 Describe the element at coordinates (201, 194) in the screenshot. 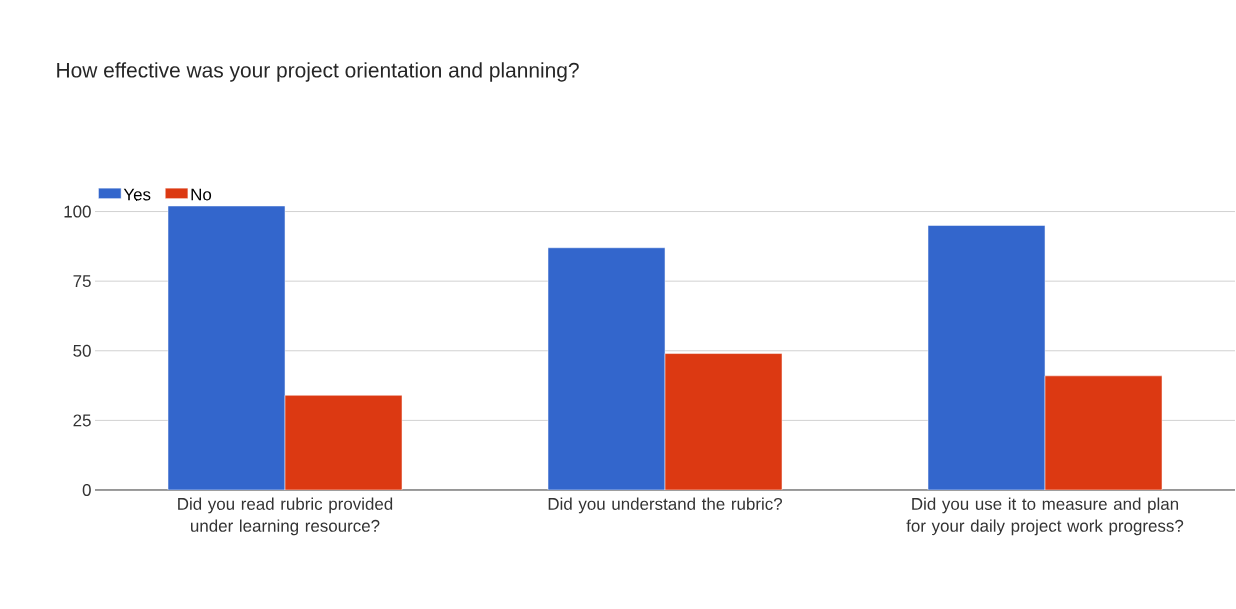

I see `legend-label: No` at that location.